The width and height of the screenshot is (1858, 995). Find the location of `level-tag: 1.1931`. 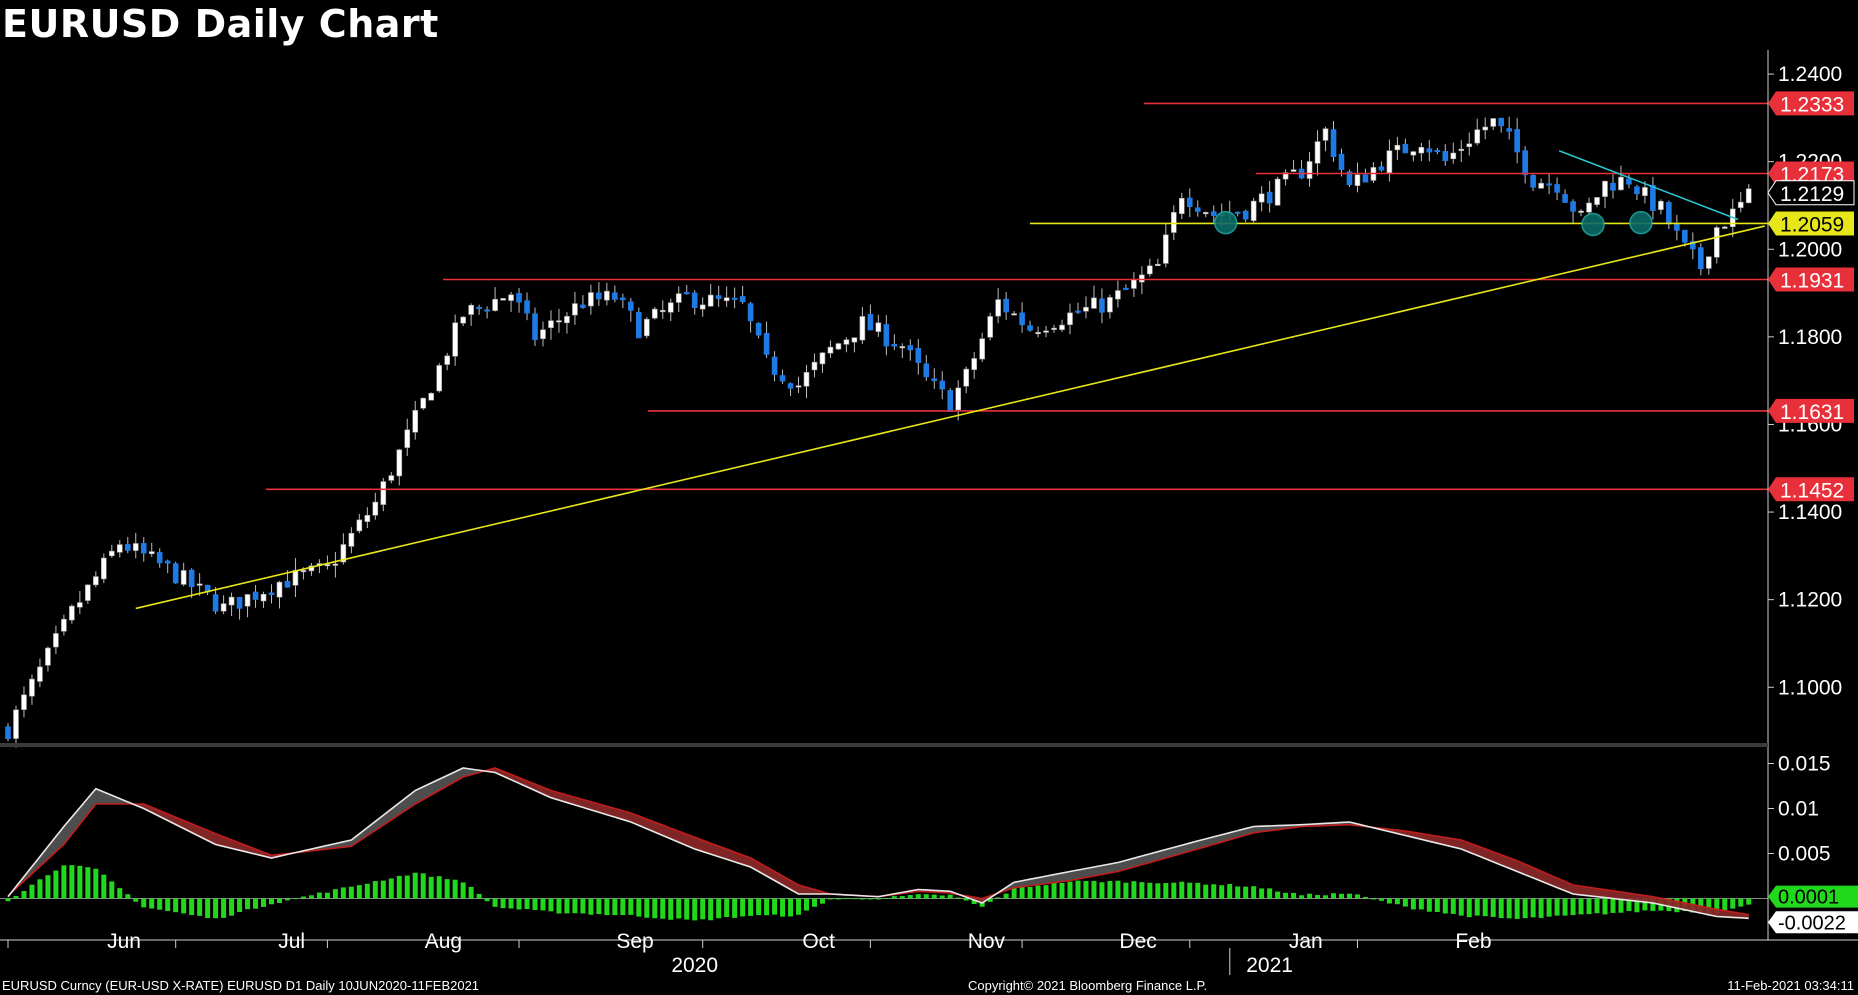

level-tag: 1.1931 is located at coordinates (1811, 279).